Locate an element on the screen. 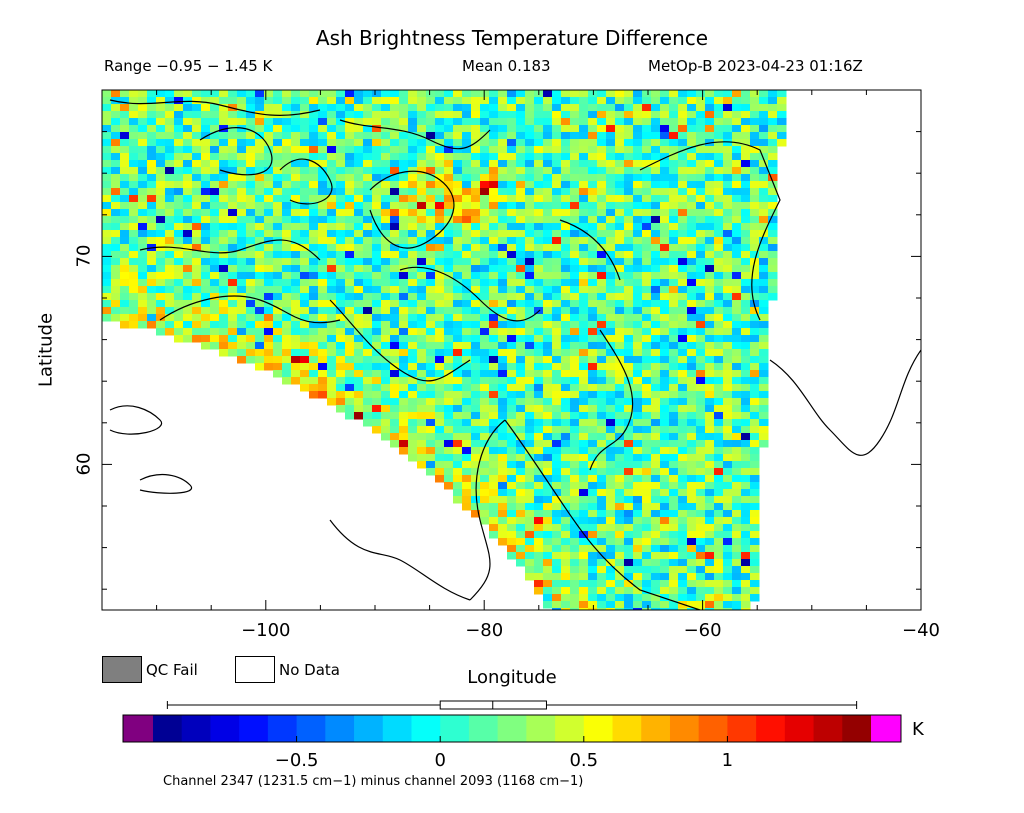 This screenshot has height=813, width=1024. coastline-segment is located at coordinates (710, 231).